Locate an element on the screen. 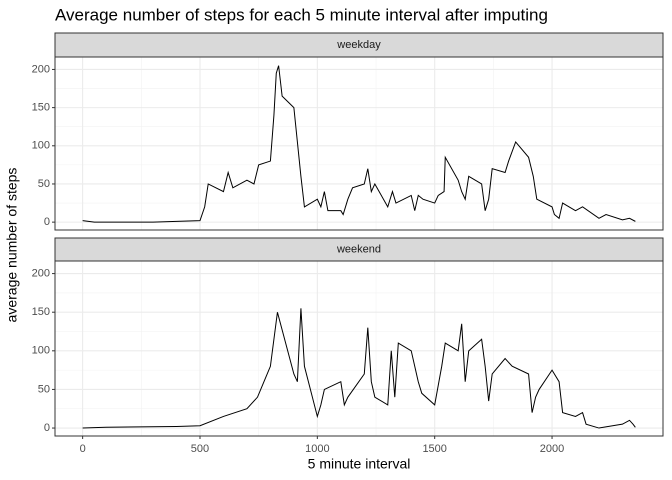 This screenshot has width=672, height=480. y-axis-label: average number of steps is located at coordinates (12, 245).